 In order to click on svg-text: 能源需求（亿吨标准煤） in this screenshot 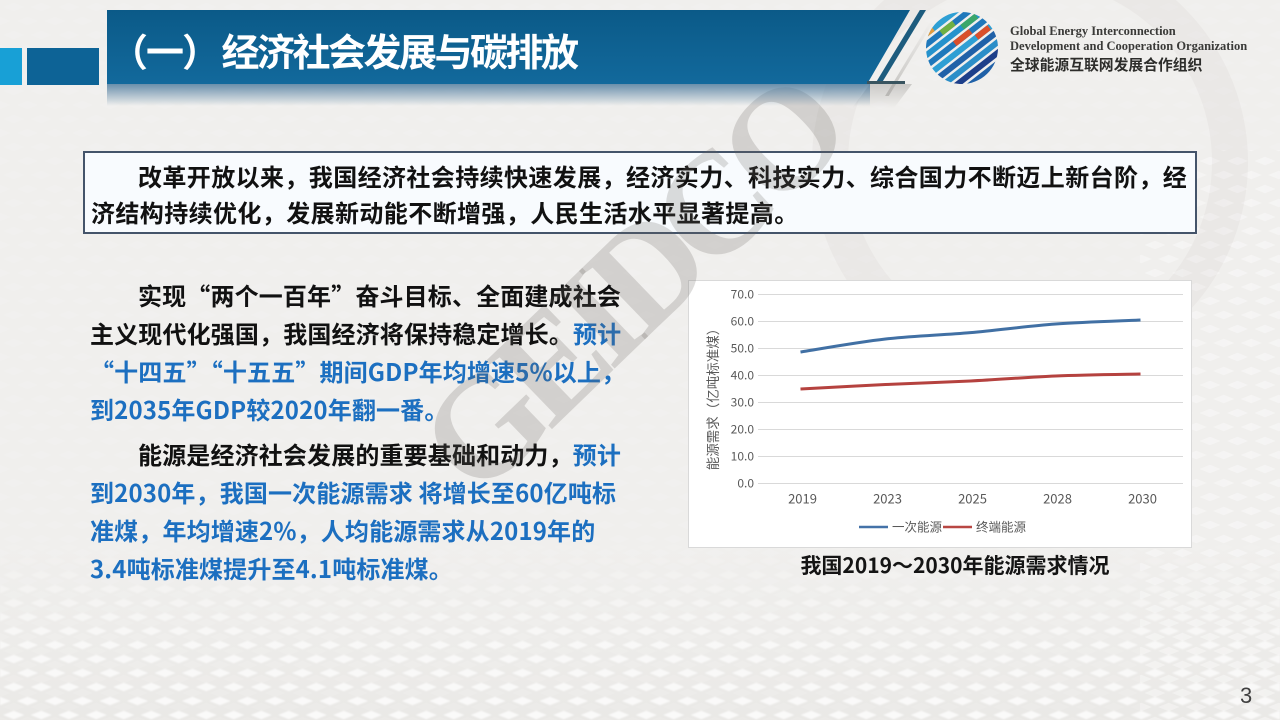, I will do `click(712, 396)`.